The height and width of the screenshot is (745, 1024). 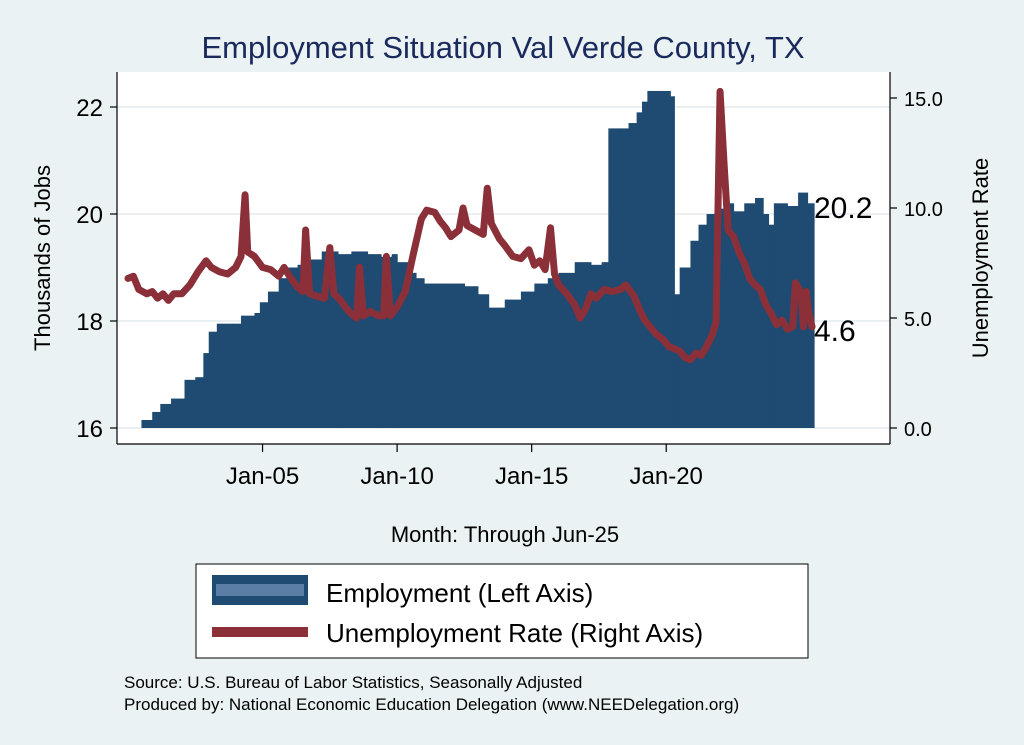 I want to click on right-axis-ticks: 0.0 5.0 10.0 15.0, so click(x=916, y=265).